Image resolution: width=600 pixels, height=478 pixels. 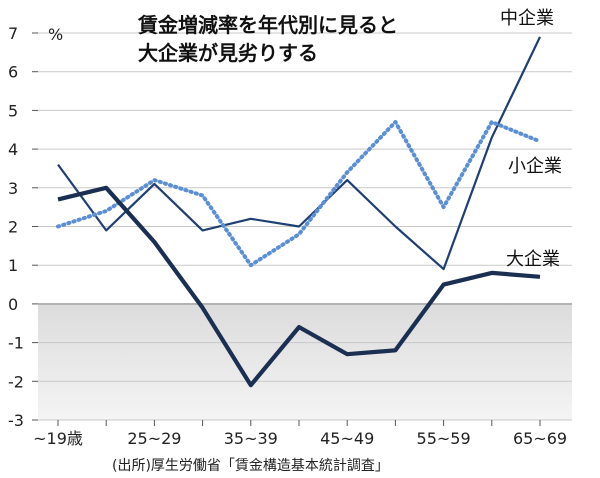 I want to click on series-label-2: 大企業, so click(x=533, y=259).